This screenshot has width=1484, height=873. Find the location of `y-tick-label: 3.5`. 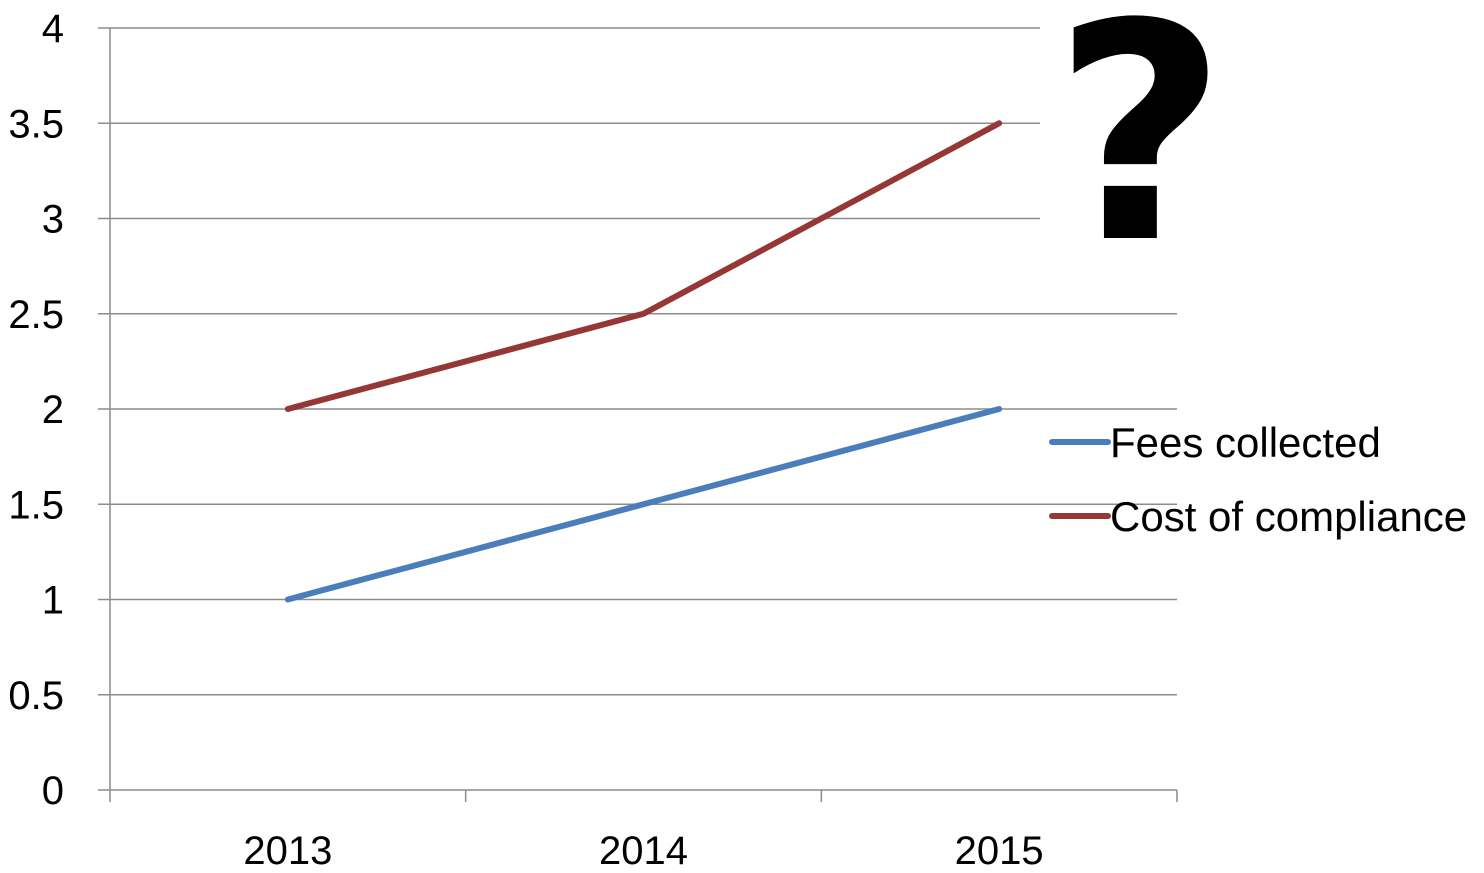

y-tick-label: 3.5 is located at coordinates (36, 124).